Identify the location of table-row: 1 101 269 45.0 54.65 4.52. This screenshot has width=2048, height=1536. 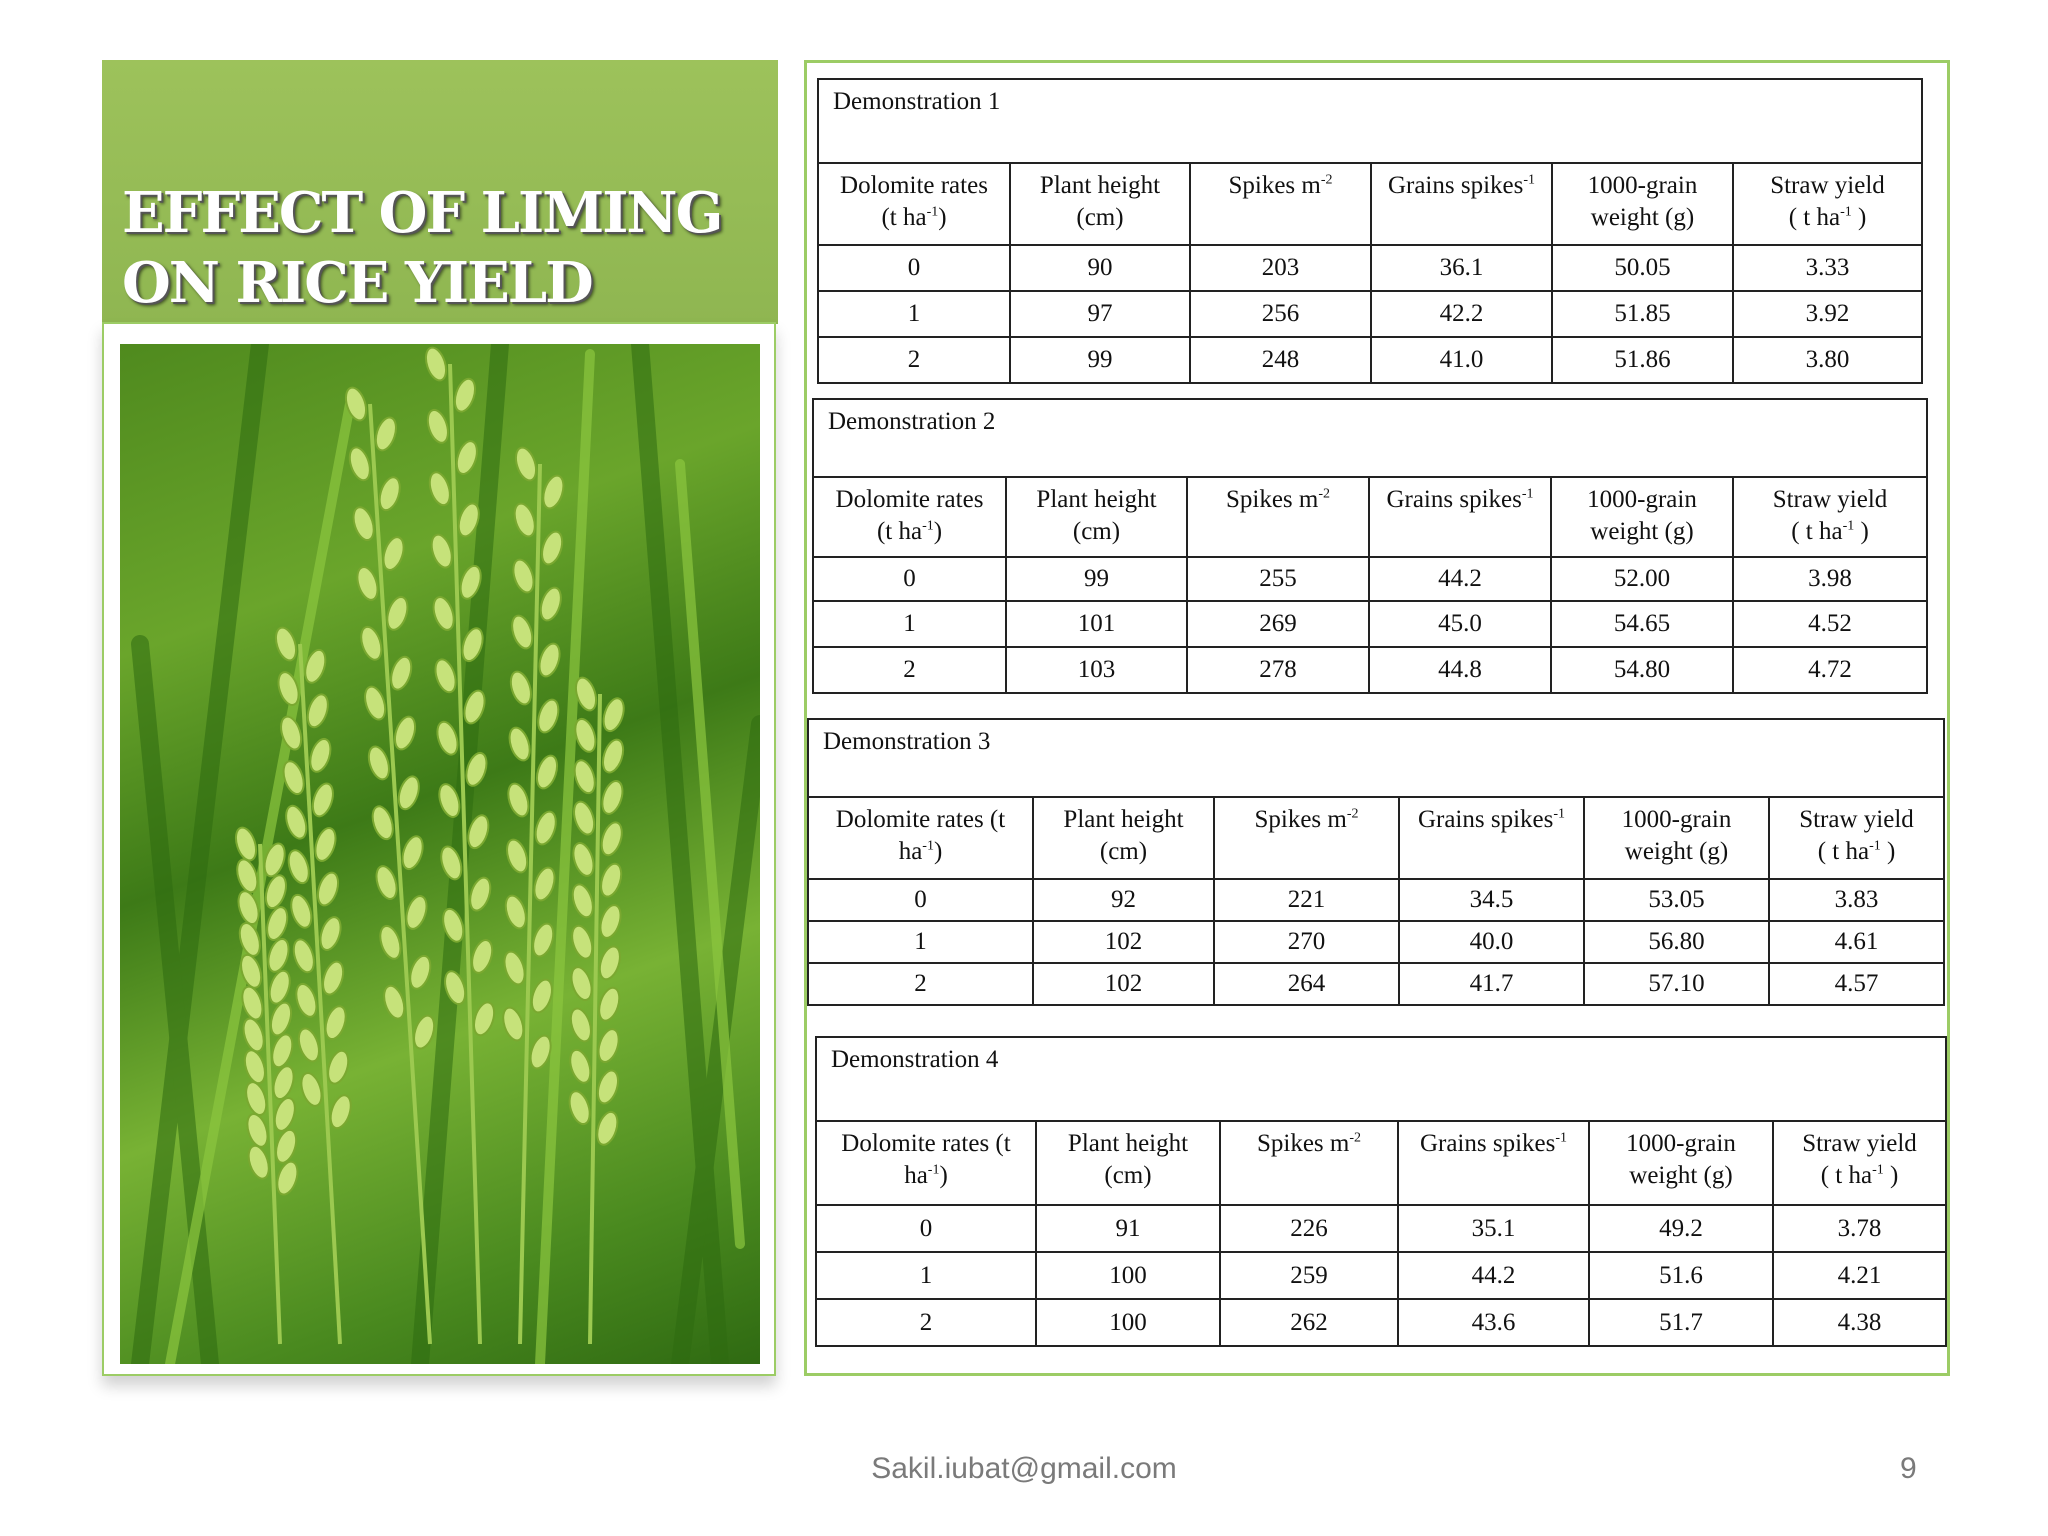
(1370, 624).